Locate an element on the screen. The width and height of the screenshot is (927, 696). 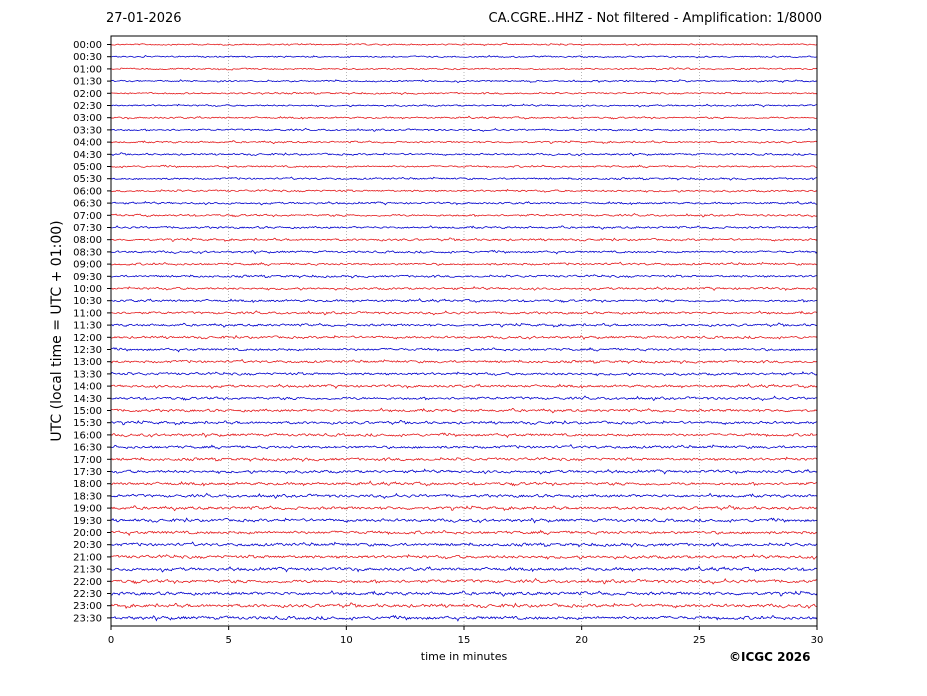
row-label: 14:30 is located at coordinates (87, 399).